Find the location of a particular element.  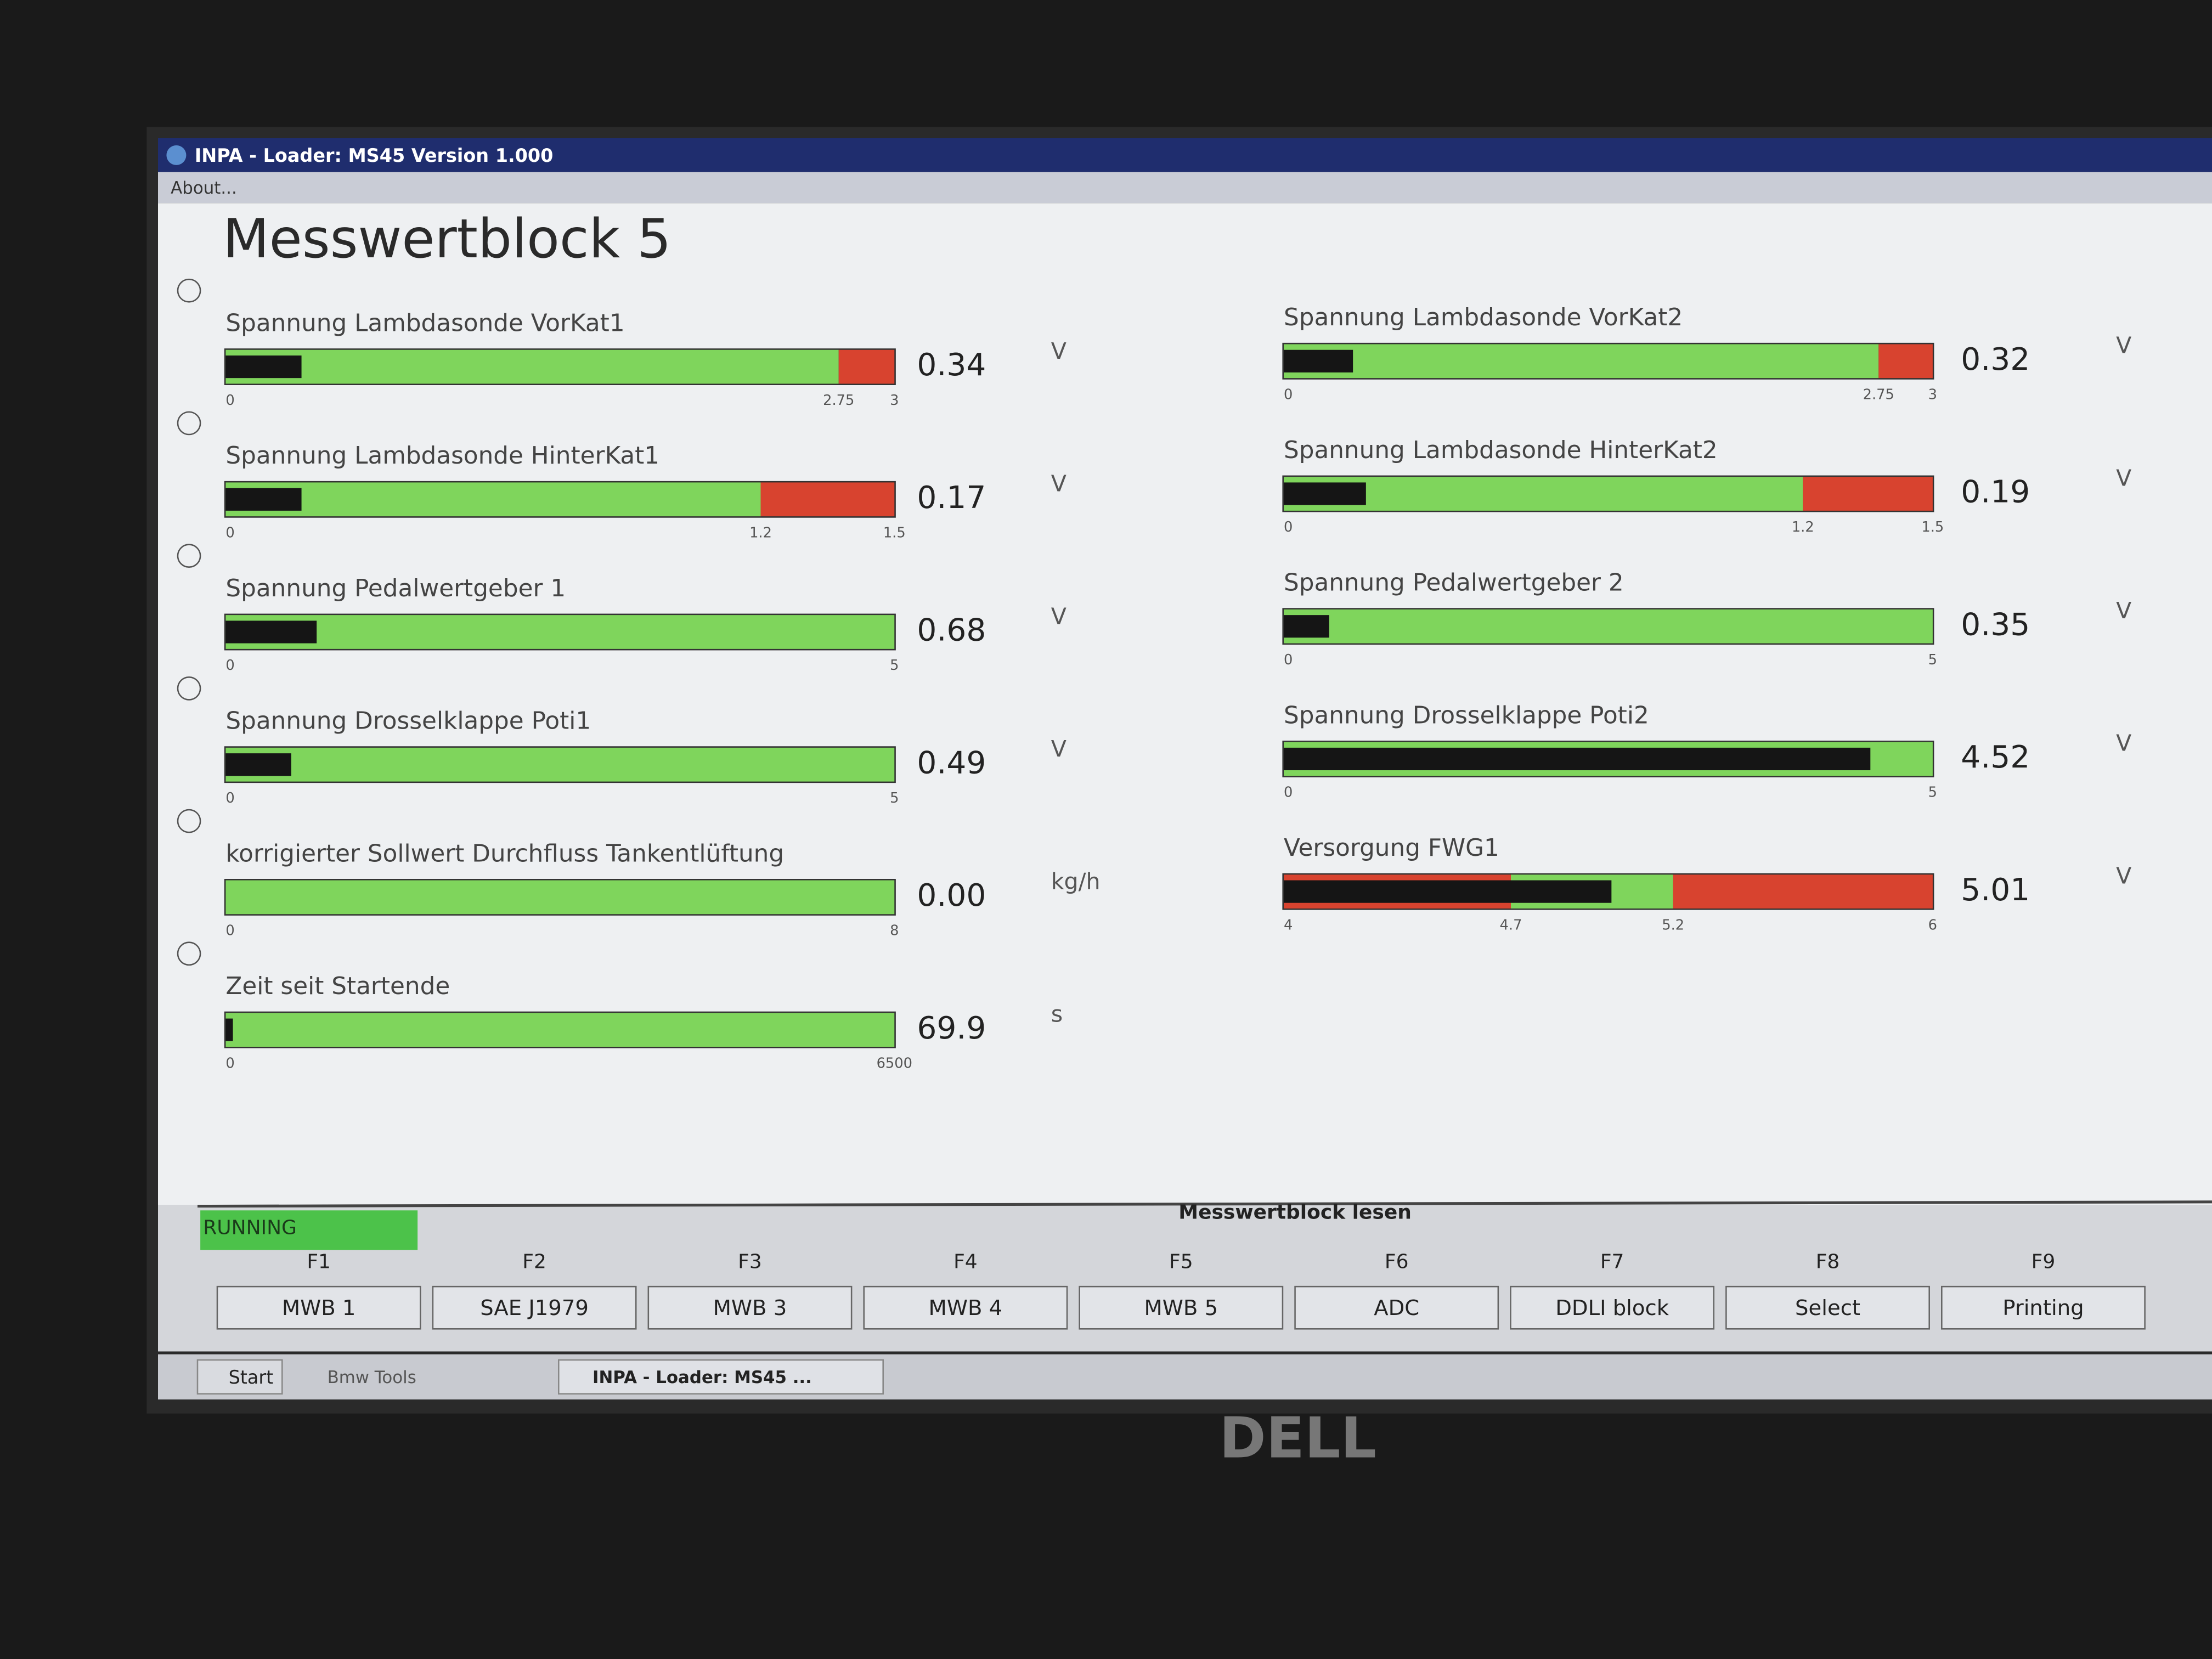

gauge-label: Spannung Lambdasonde VorKat2 is located at coordinates (1483, 317).